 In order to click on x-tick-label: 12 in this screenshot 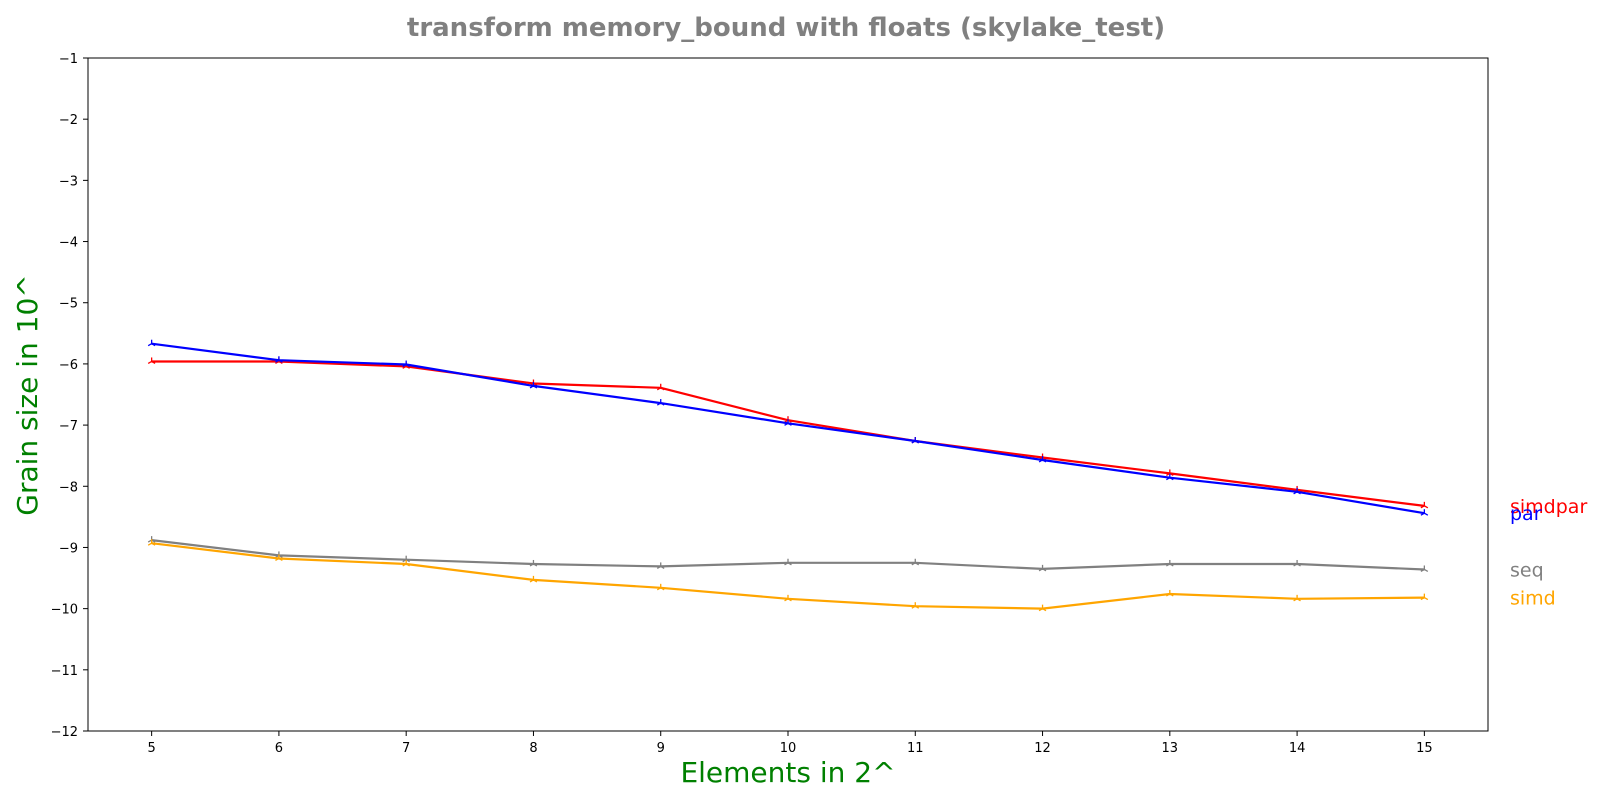, I will do `click(1042, 748)`.